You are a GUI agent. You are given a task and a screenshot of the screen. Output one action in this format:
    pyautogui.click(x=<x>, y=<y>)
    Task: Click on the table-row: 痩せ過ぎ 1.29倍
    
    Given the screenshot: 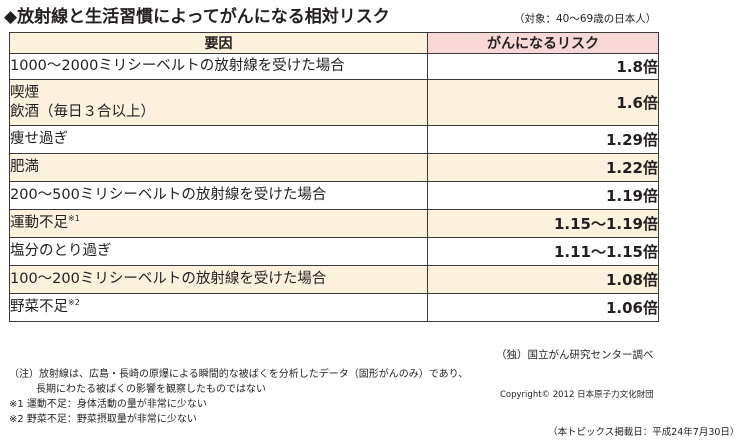 What is the action you would take?
    pyautogui.click(x=334, y=139)
    